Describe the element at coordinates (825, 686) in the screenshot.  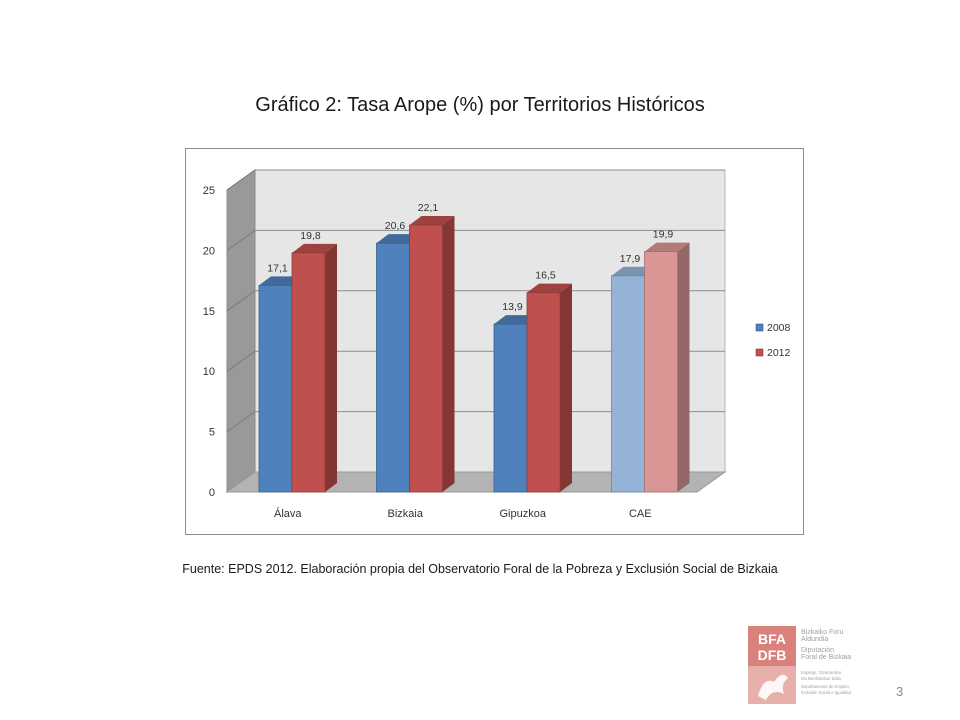
I see `logo-text-line: Departamento de Empleo,` at that location.